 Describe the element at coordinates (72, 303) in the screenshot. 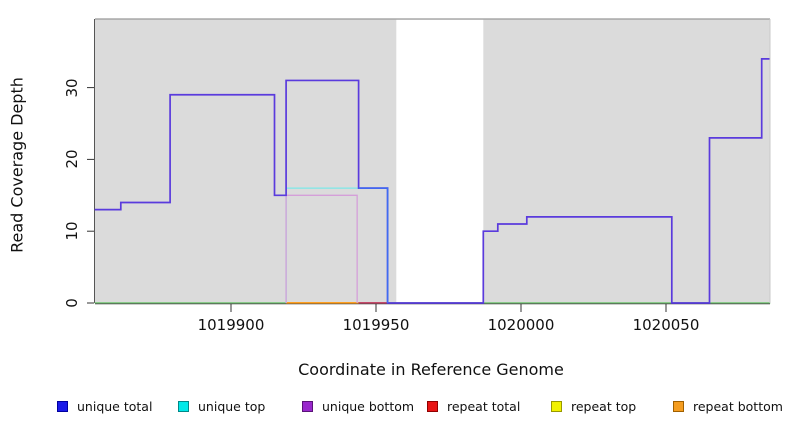

I see `y-tick-label: 0` at that location.